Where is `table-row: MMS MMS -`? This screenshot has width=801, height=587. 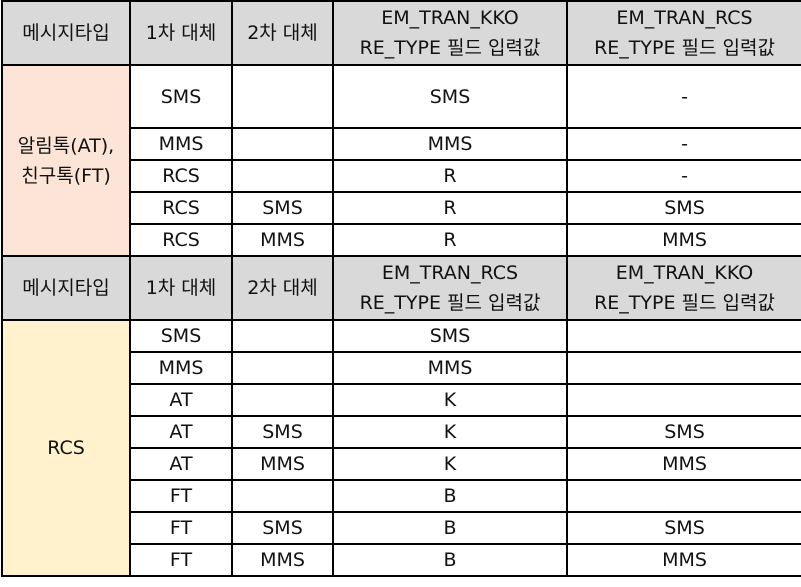 table-row: MMS MMS - is located at coordinates (401, 144).